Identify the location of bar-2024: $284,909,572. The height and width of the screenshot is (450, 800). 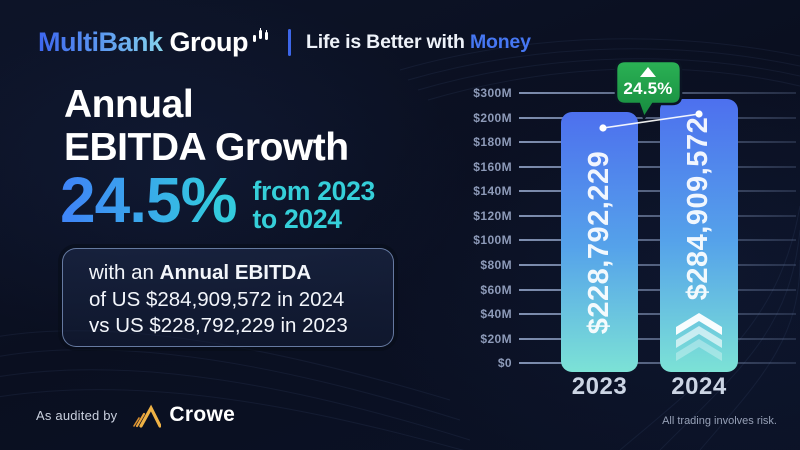
(699, 235).